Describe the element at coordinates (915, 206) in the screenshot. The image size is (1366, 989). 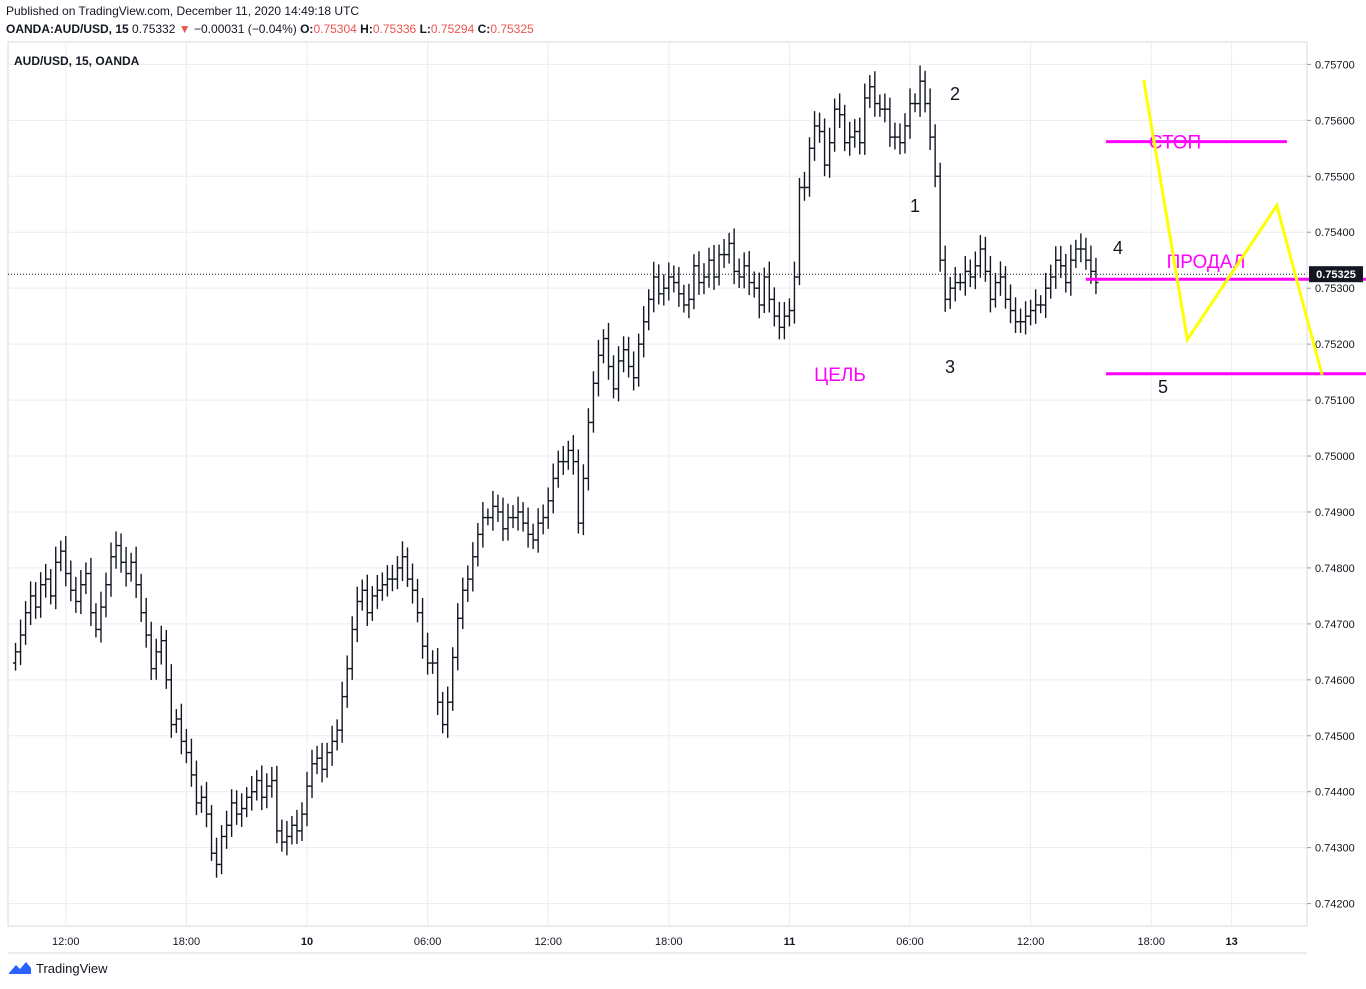
I see `wave-label-1: 1` at that location.